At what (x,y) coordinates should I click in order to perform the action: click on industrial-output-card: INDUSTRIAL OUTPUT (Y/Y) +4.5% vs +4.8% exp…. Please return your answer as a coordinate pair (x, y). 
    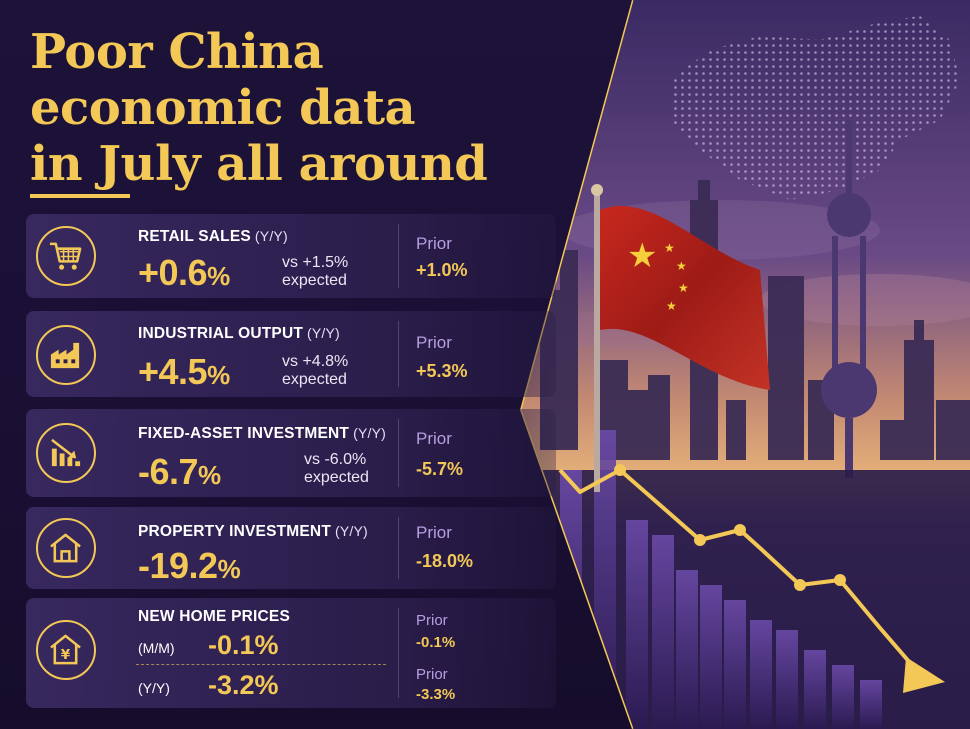
    Looking at the image, I should click on (291, 354).